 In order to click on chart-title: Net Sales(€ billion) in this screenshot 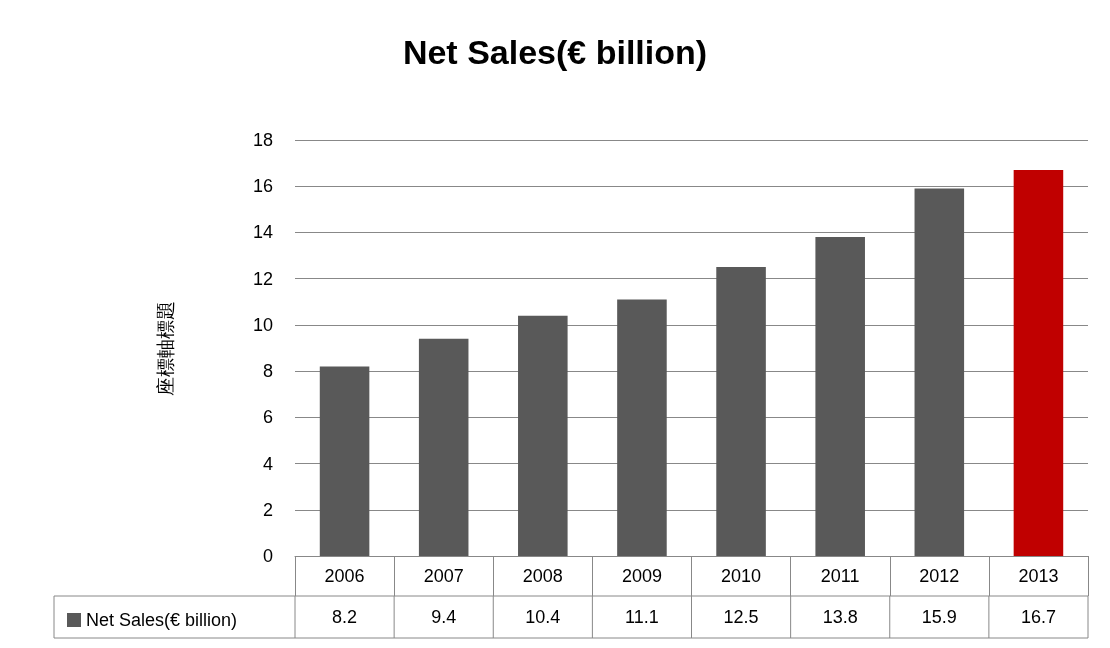, I will do `click(555, 52)`.